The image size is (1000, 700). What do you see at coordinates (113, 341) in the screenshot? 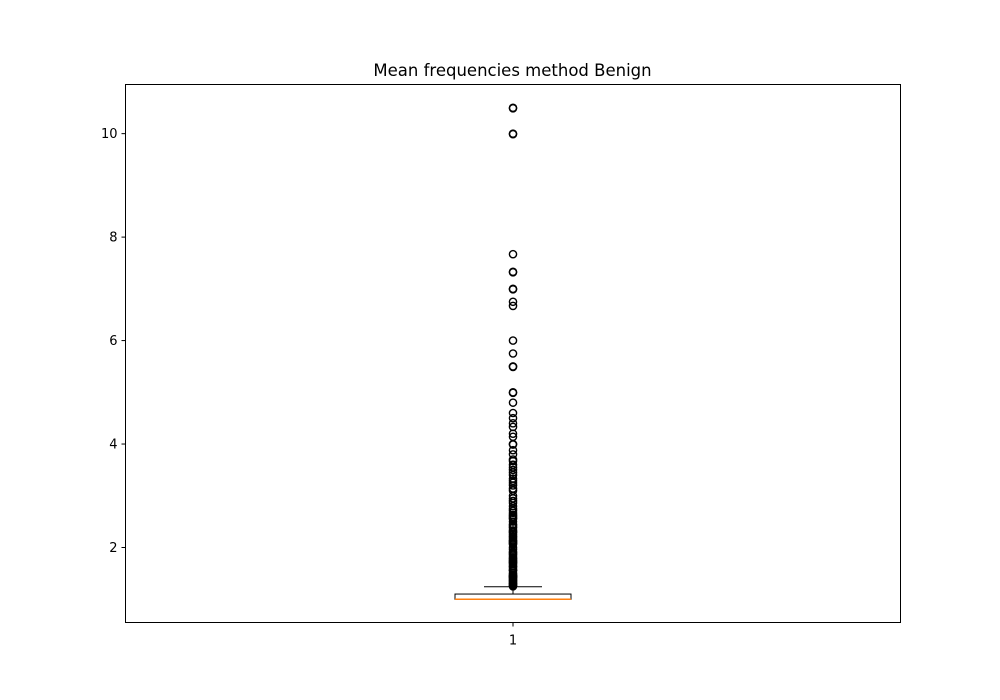
I see `y-tick-label: 6` at bounding box center [113, 341].